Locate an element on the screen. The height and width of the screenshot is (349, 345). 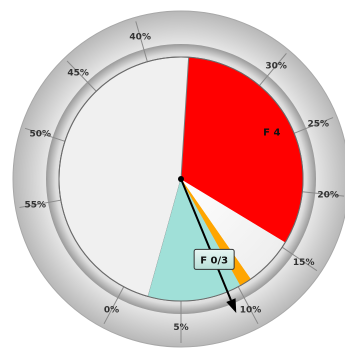
tick-label-1: 5% is located at coordinates (180, 328).